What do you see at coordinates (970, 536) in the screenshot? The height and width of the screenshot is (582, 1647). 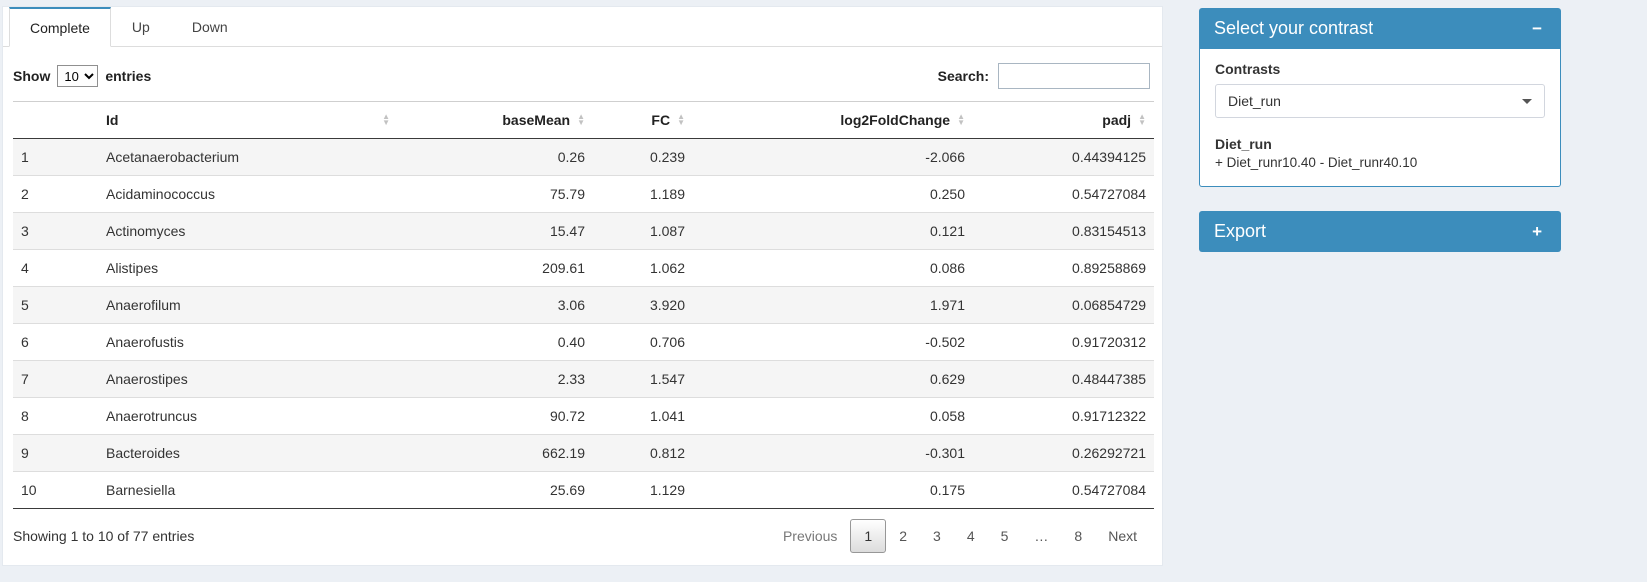 I see `pagination-page-4: 4` at bounding box center [970, 536].